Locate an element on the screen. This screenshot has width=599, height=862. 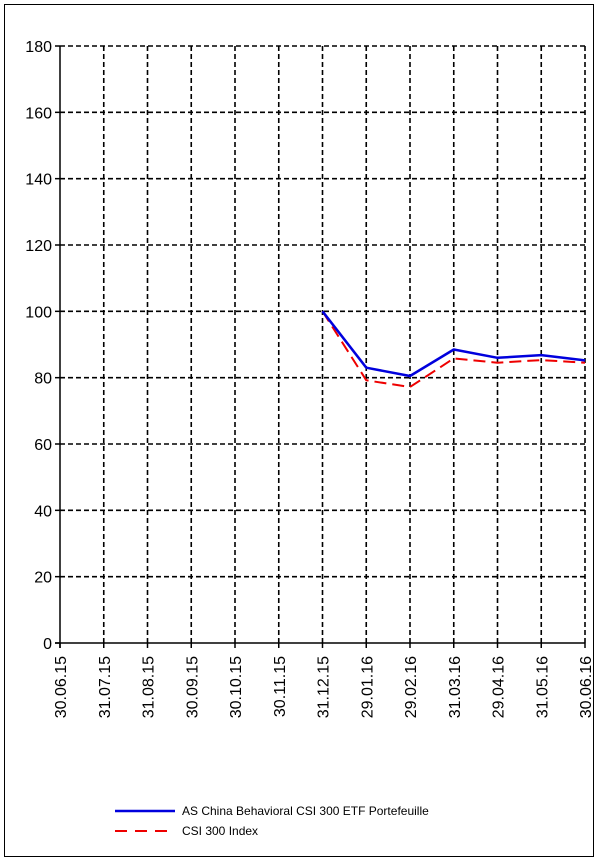
x-tick-label: 30.10.15 is located at coordinates (236, 687).